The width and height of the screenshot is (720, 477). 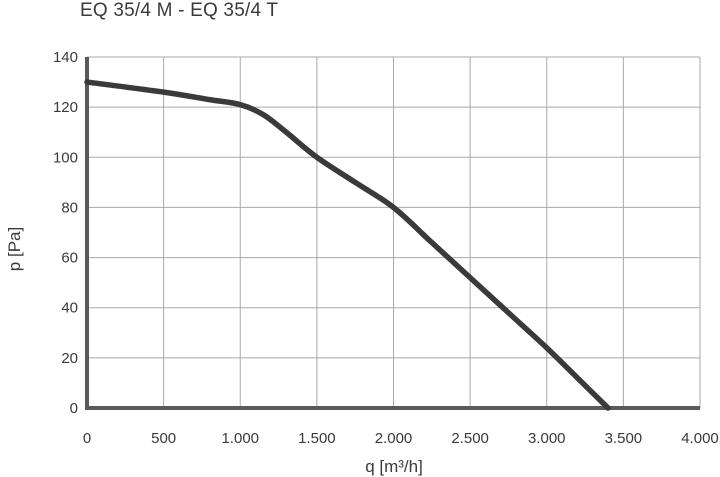 What do you see at coordinates (69, 358) in the screenshot?
I see `y-tick-label: 20` at bounding box center [69, 358].